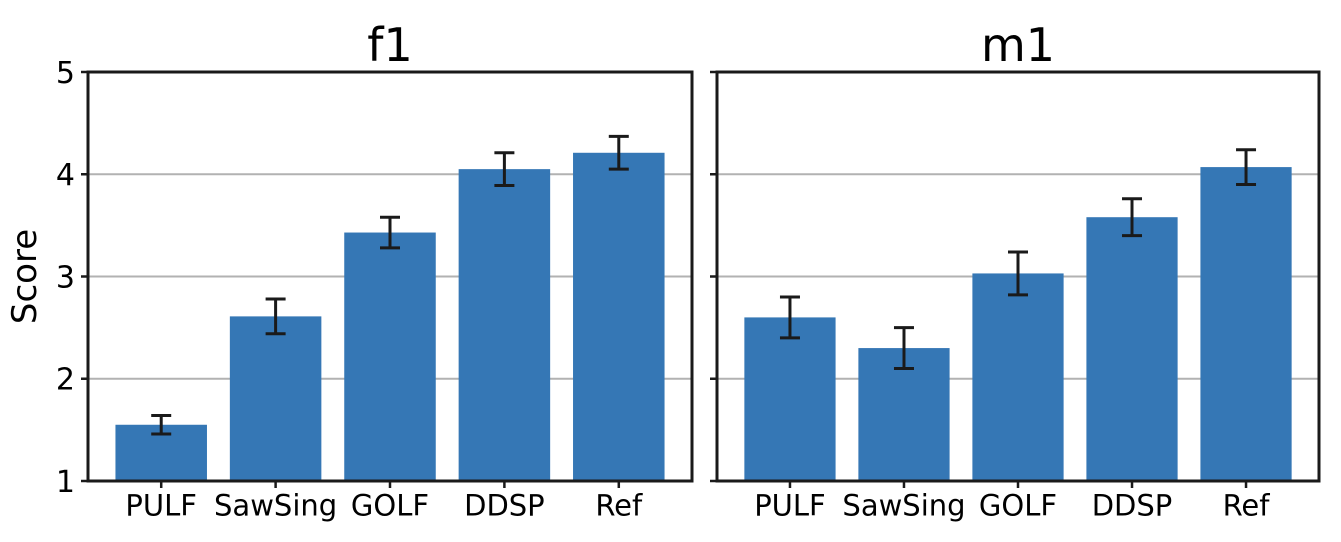 The width and height of the screenshot is (1341, 542). Describe the element at coordinates (1246, 167) in the screenshot. I see `error-bar-m1-Ref` at that location.